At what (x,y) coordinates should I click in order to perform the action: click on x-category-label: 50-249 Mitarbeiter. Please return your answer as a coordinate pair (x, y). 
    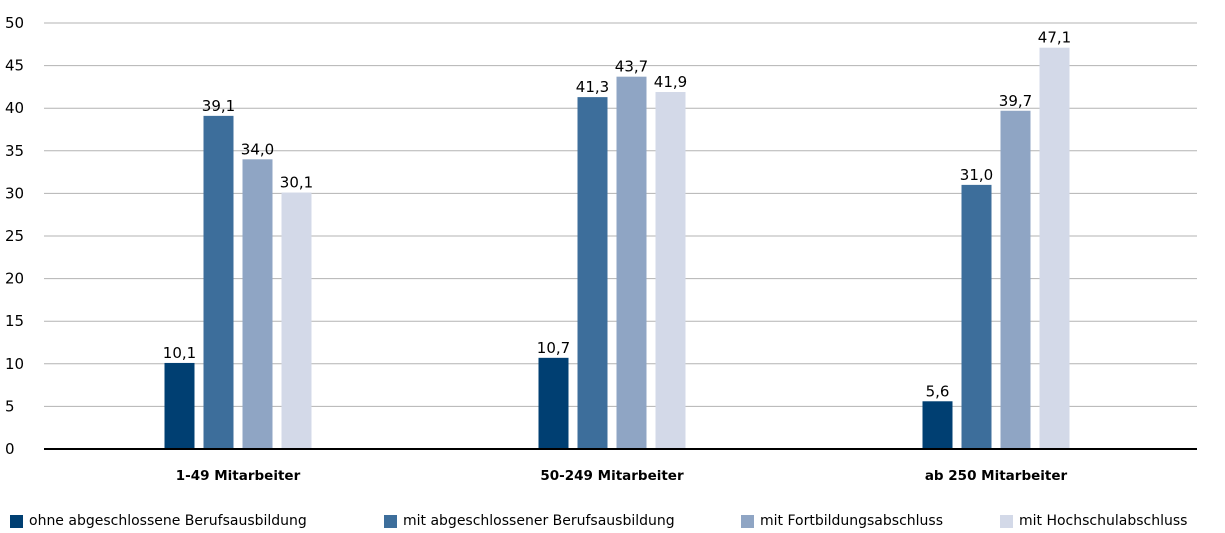
    Looking at the image, I should click on (612, 476).